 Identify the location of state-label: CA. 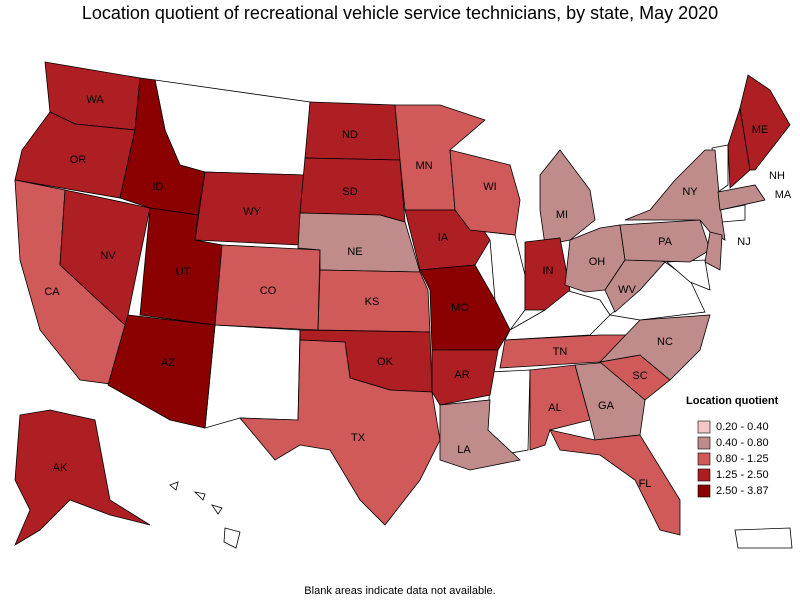
(52, 292).